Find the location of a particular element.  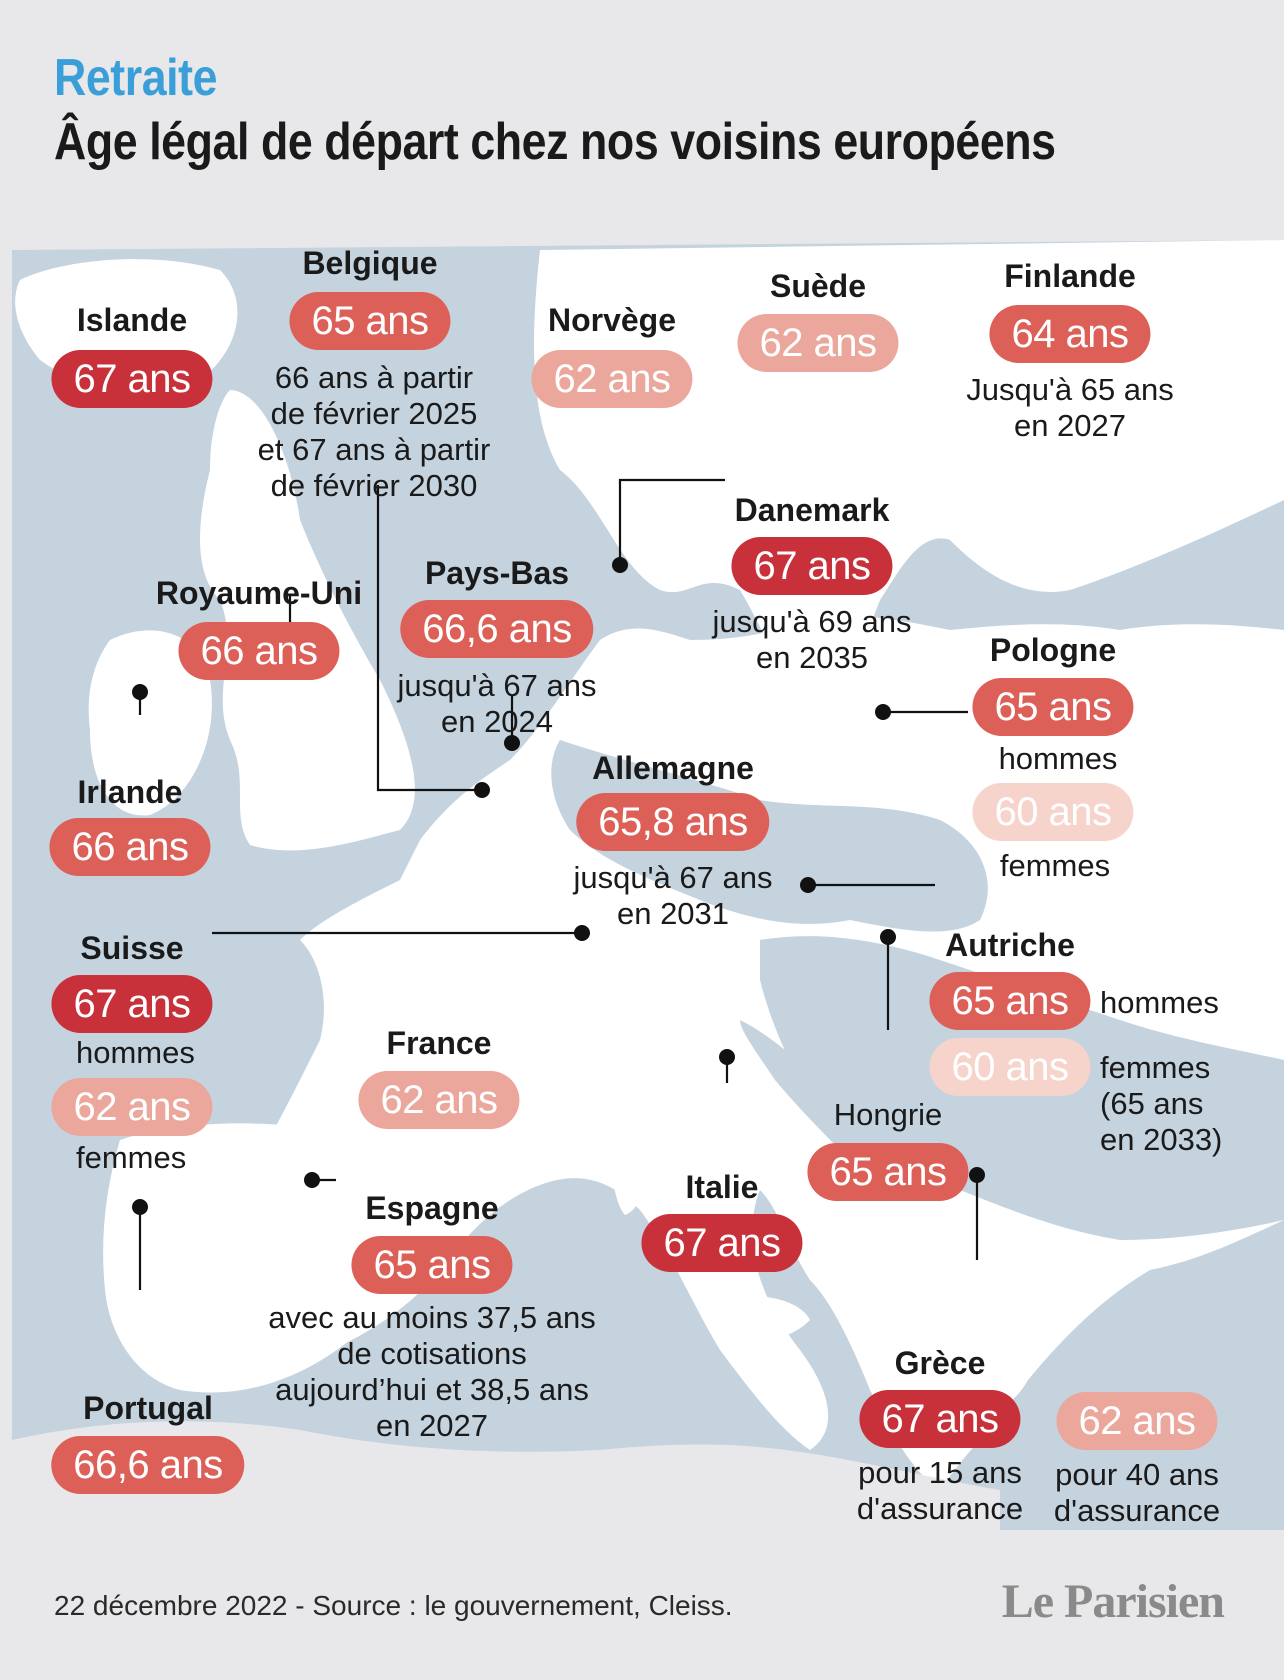

dot-pologne is located at coordinates (883, 712).